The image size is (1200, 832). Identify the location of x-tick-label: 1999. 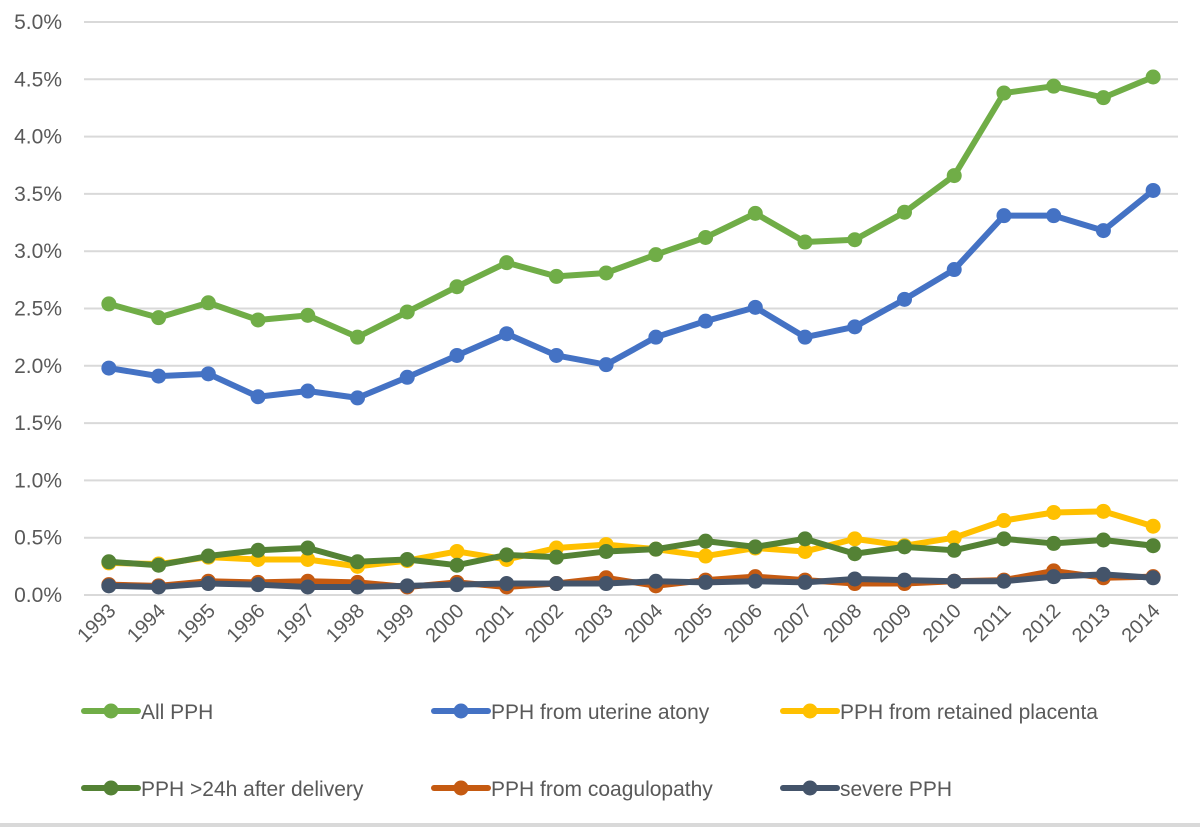
(395, 623).